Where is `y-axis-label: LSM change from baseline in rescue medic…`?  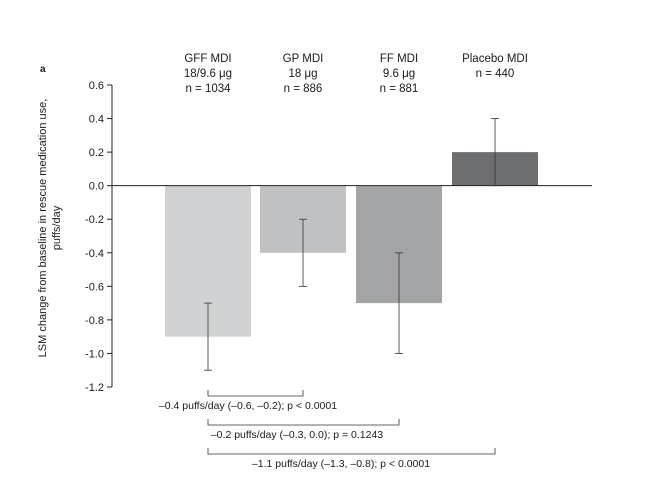 y-axis-label: LSM change from baseline in rescue medic… is located at coordinates (50, 228).